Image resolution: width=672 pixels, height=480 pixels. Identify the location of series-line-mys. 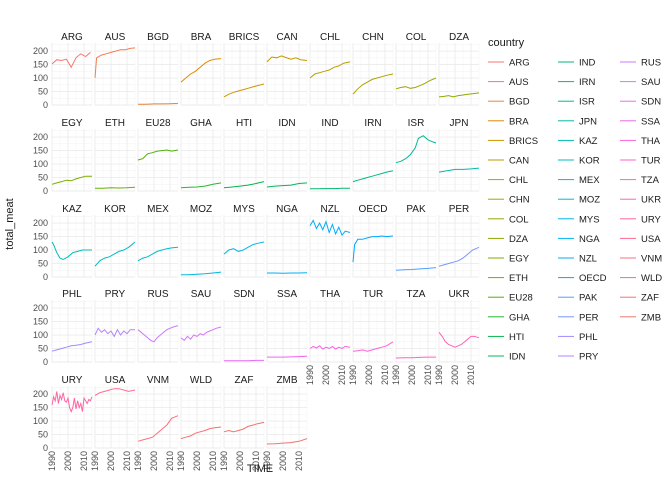
(244, 248).